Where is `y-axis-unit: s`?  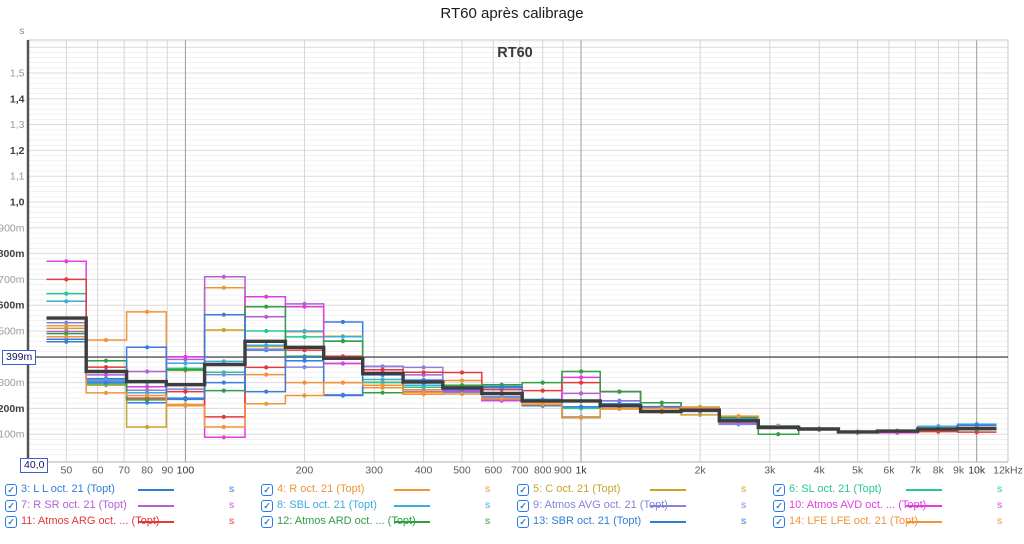 y-axis-unit: s is located at coordinates (21, 31).